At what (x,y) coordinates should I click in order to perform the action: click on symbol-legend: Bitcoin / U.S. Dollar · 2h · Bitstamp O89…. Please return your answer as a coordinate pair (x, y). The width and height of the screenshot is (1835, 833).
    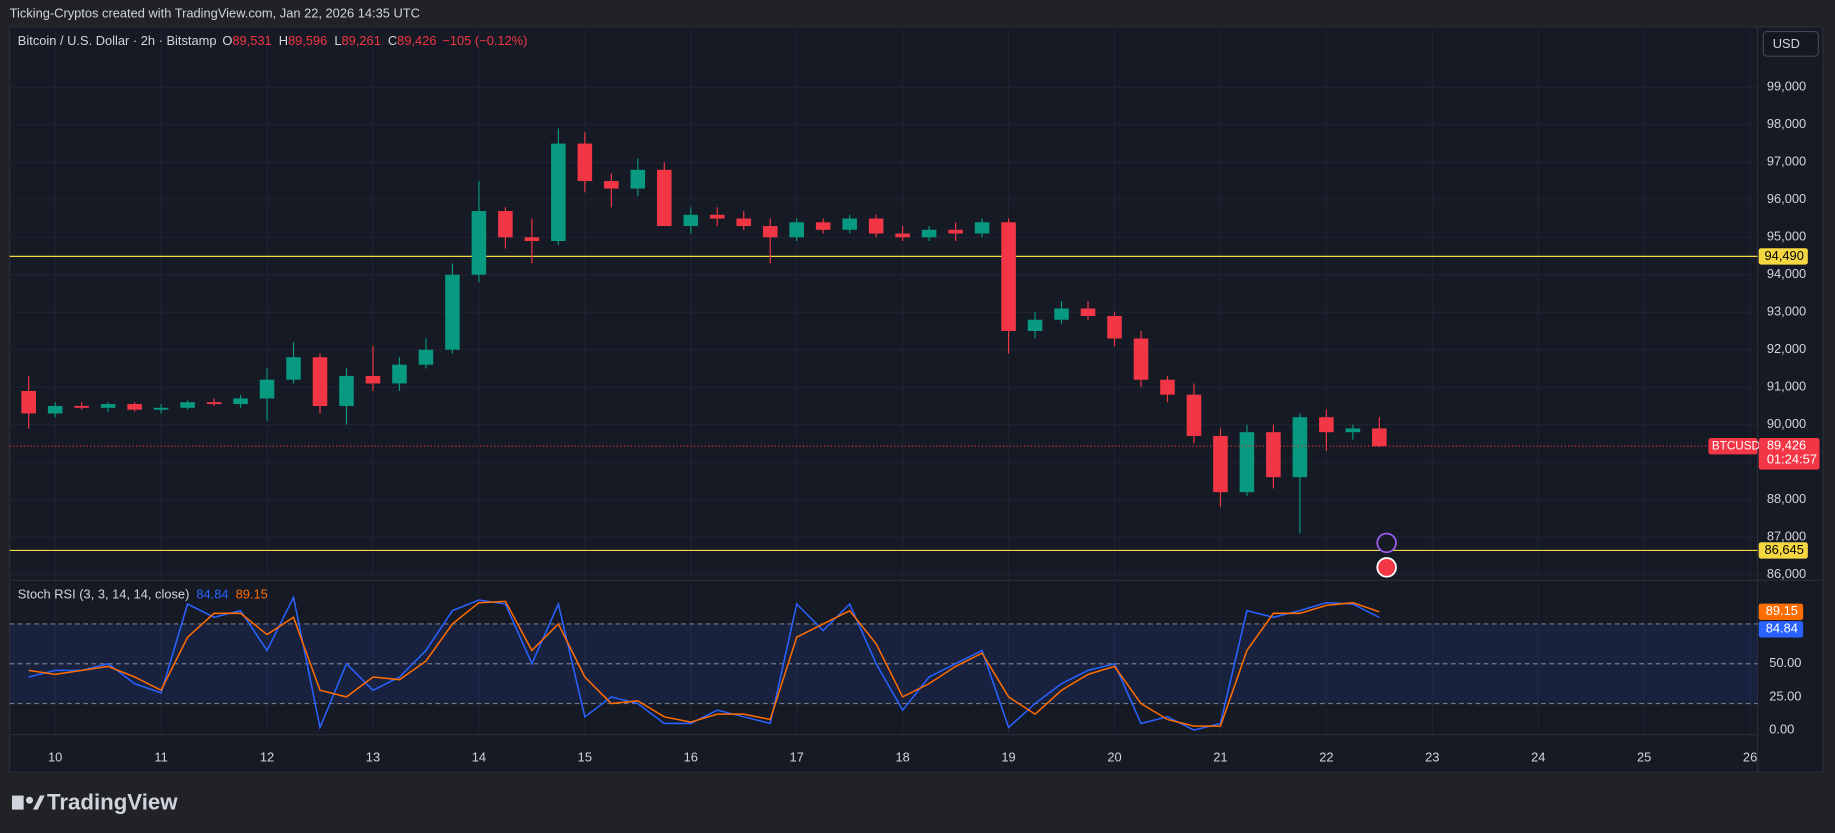
    Looking at the image, I should click on (273, 41).